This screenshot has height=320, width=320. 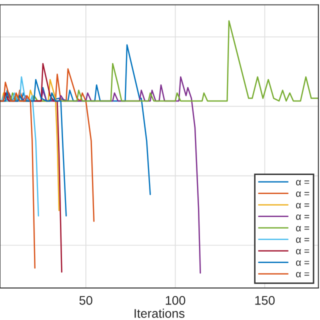 What do you see at coordinates (159, 313) in the screenshot?
I see `x-axis-title: Iterations` at bounding box center [159, 313].